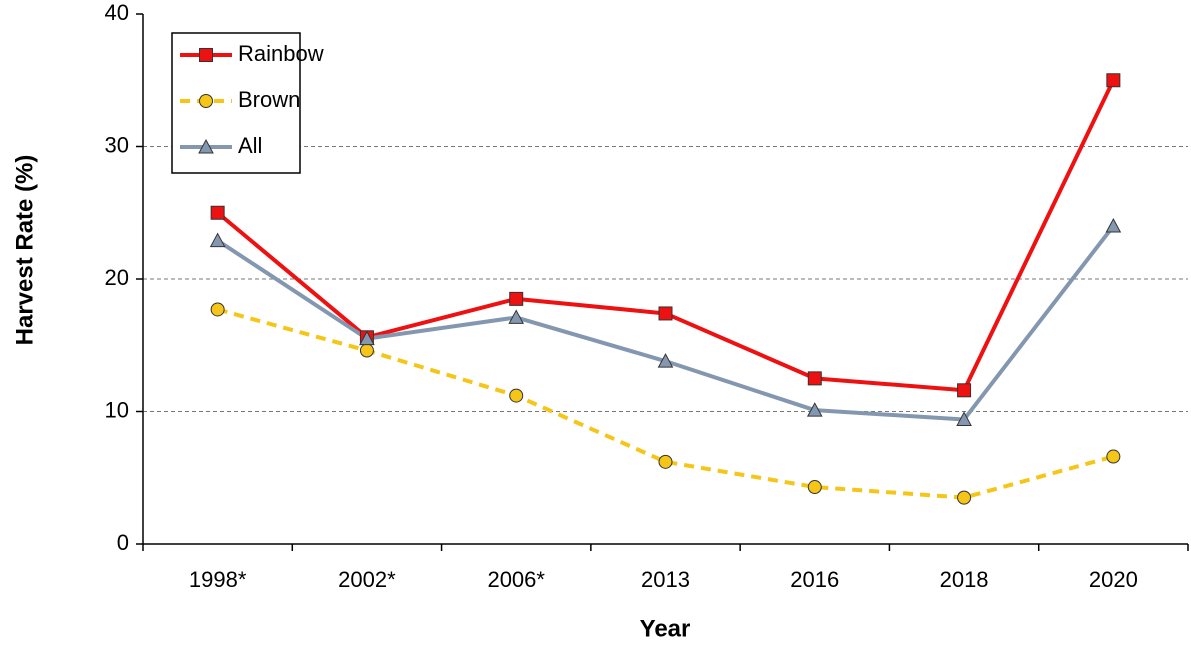  I want to click on legend-label: Rainbow, so click(281, 53).